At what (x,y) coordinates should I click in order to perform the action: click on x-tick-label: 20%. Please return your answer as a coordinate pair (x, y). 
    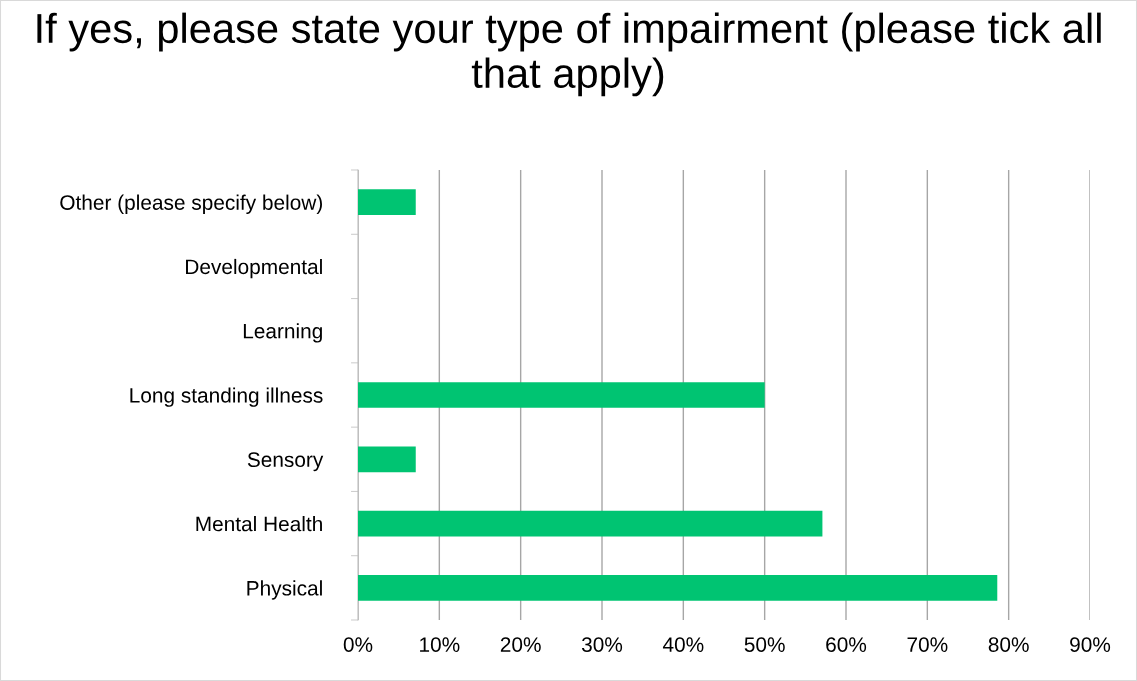
    Looking at the image, I should click on (520, 644).